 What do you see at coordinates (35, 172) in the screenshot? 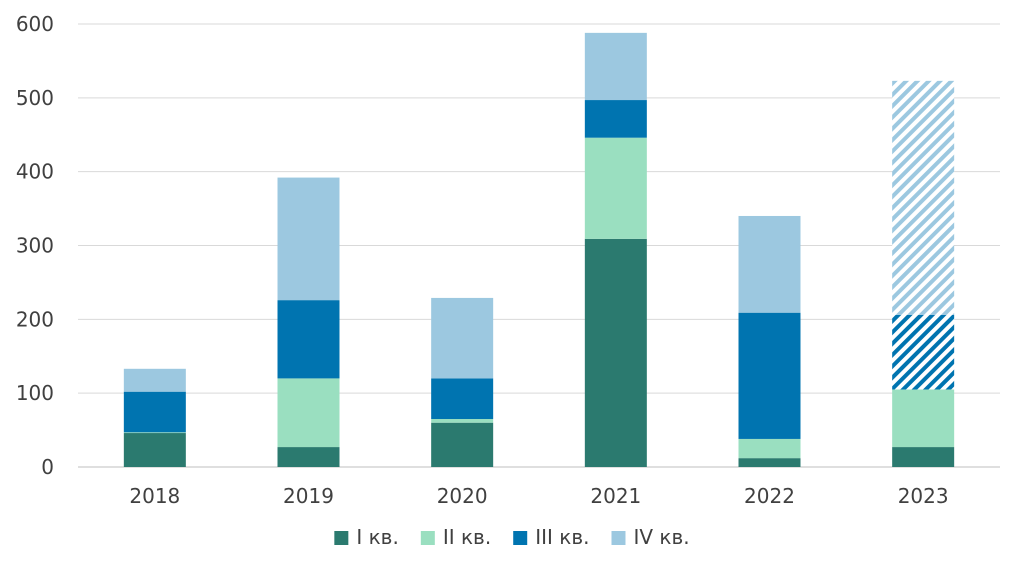
I see `y-tick-label-400: 400` at bounding box center [35, 172].